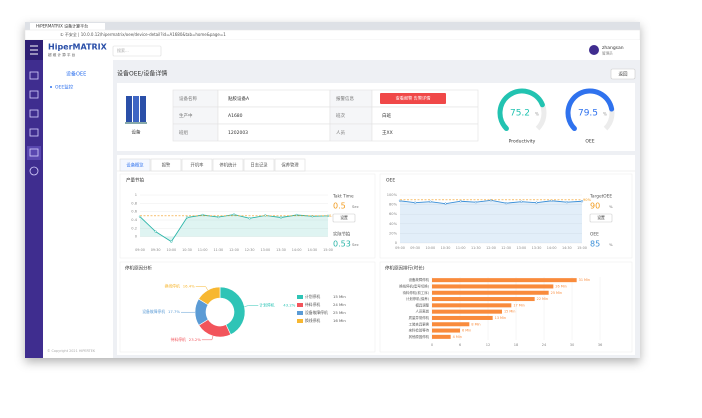 The height and width of the screenshot is (418, 702). I want to click on legend-minutes: 16, so click(335, 320).